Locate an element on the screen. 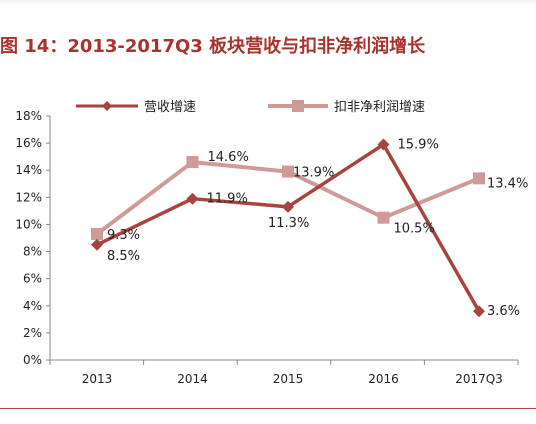 This screenshot has width=536, height=424. y-tick-label: 12% is located at coordinates (28, 197).